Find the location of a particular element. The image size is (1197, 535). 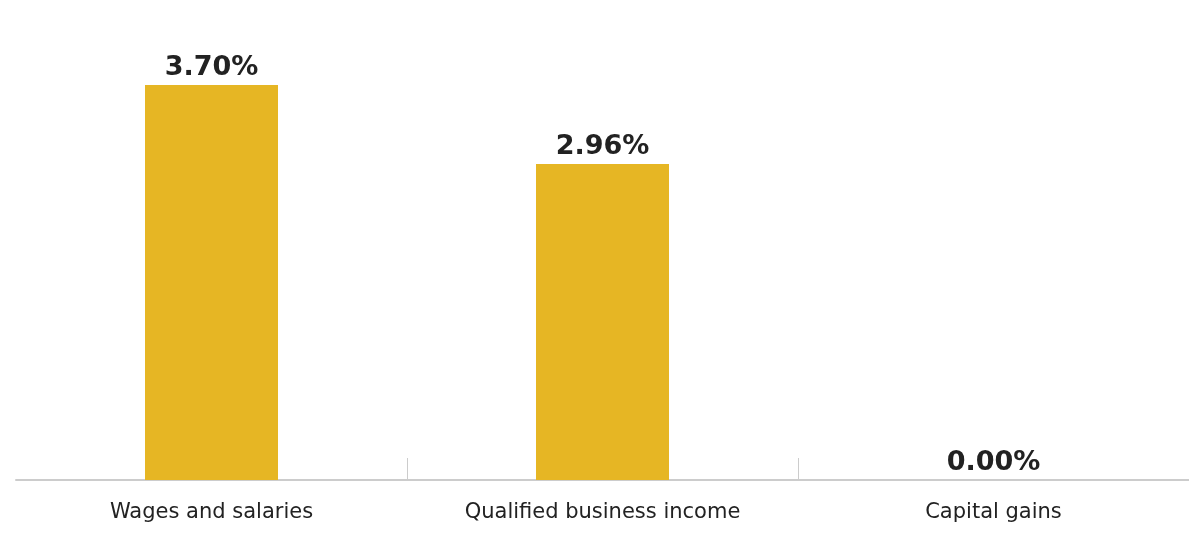

data-label: 2.96% is located at coordinates (602, 145).